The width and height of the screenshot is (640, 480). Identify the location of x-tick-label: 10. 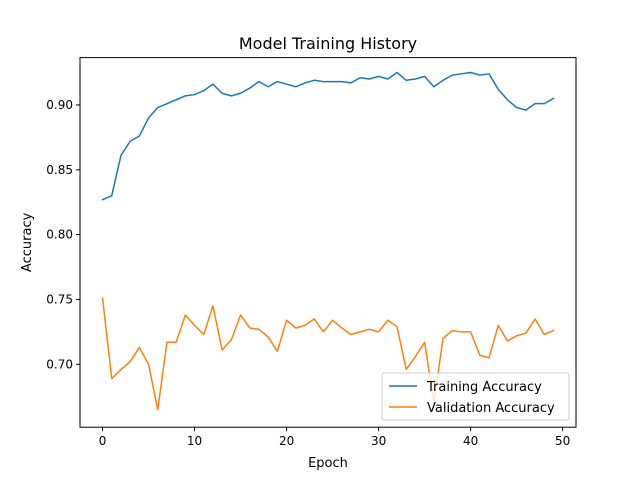
(194, 441).